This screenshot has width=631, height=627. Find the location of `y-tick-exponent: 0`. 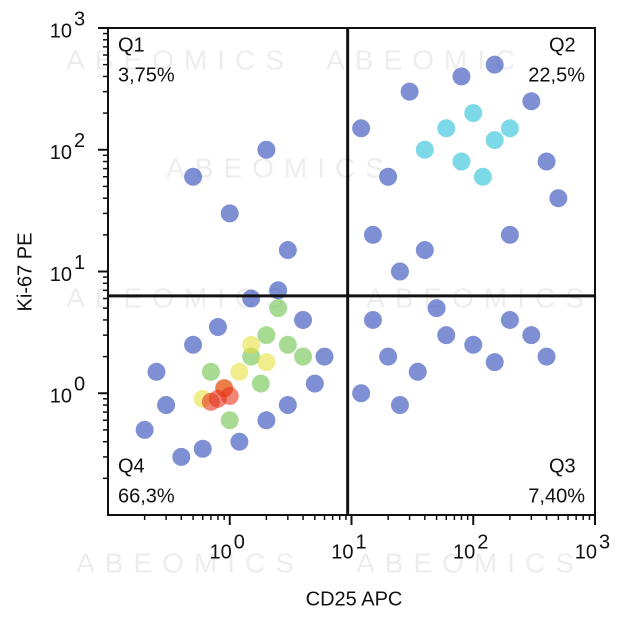

y-tick-exponent: 0 is located at coordinates (79, 385).